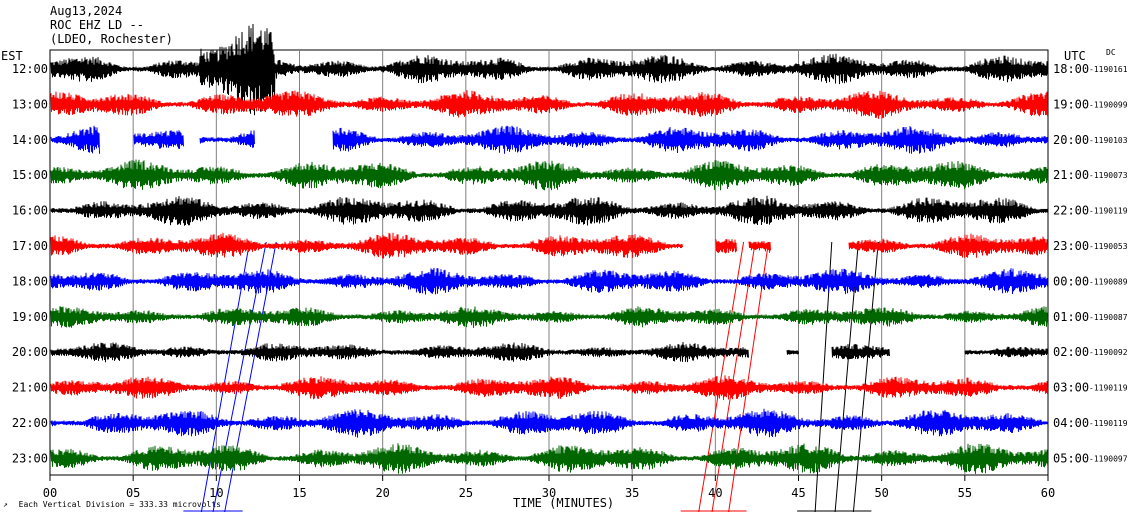 Image resolution: width=1130 pixels, height=519 pixels. Describe the element at coordinates (1075, 56) in the screenshot. I see `right-timezone-label: UTC` at that location.